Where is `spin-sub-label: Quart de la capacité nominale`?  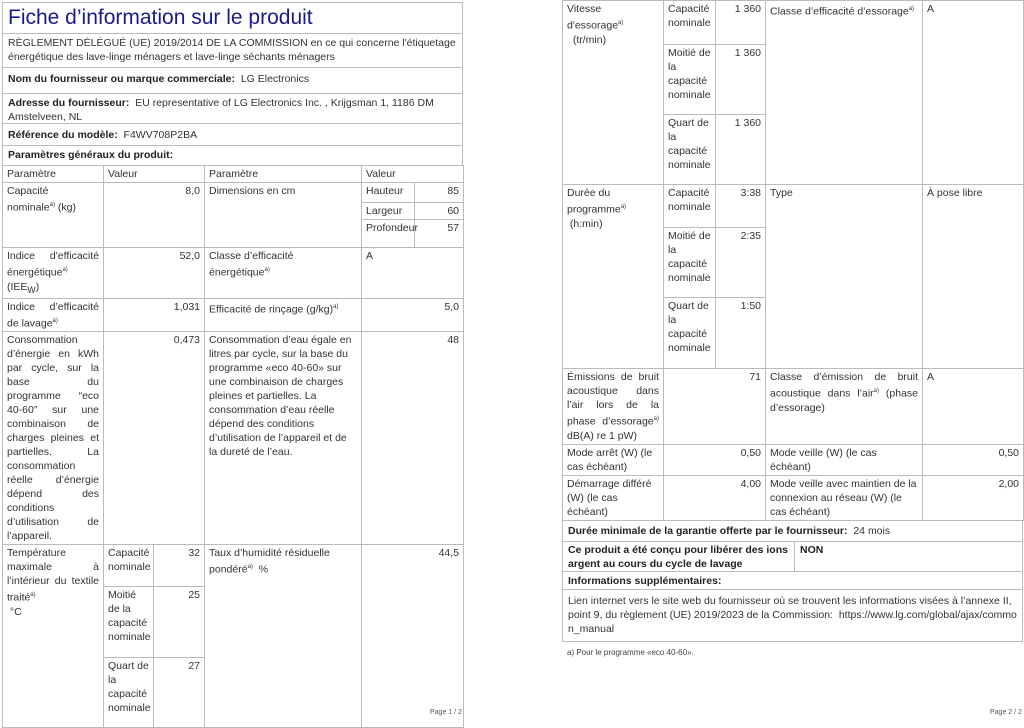 spin-sub-label: Quart de la capacité nominale is located at coordinates (689, 149).